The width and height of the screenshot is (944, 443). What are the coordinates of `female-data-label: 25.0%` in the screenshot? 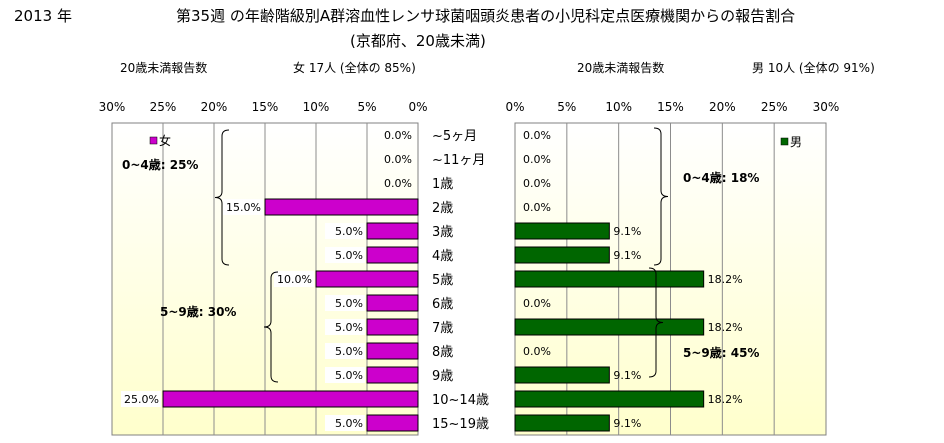 It's located at (141, 399).